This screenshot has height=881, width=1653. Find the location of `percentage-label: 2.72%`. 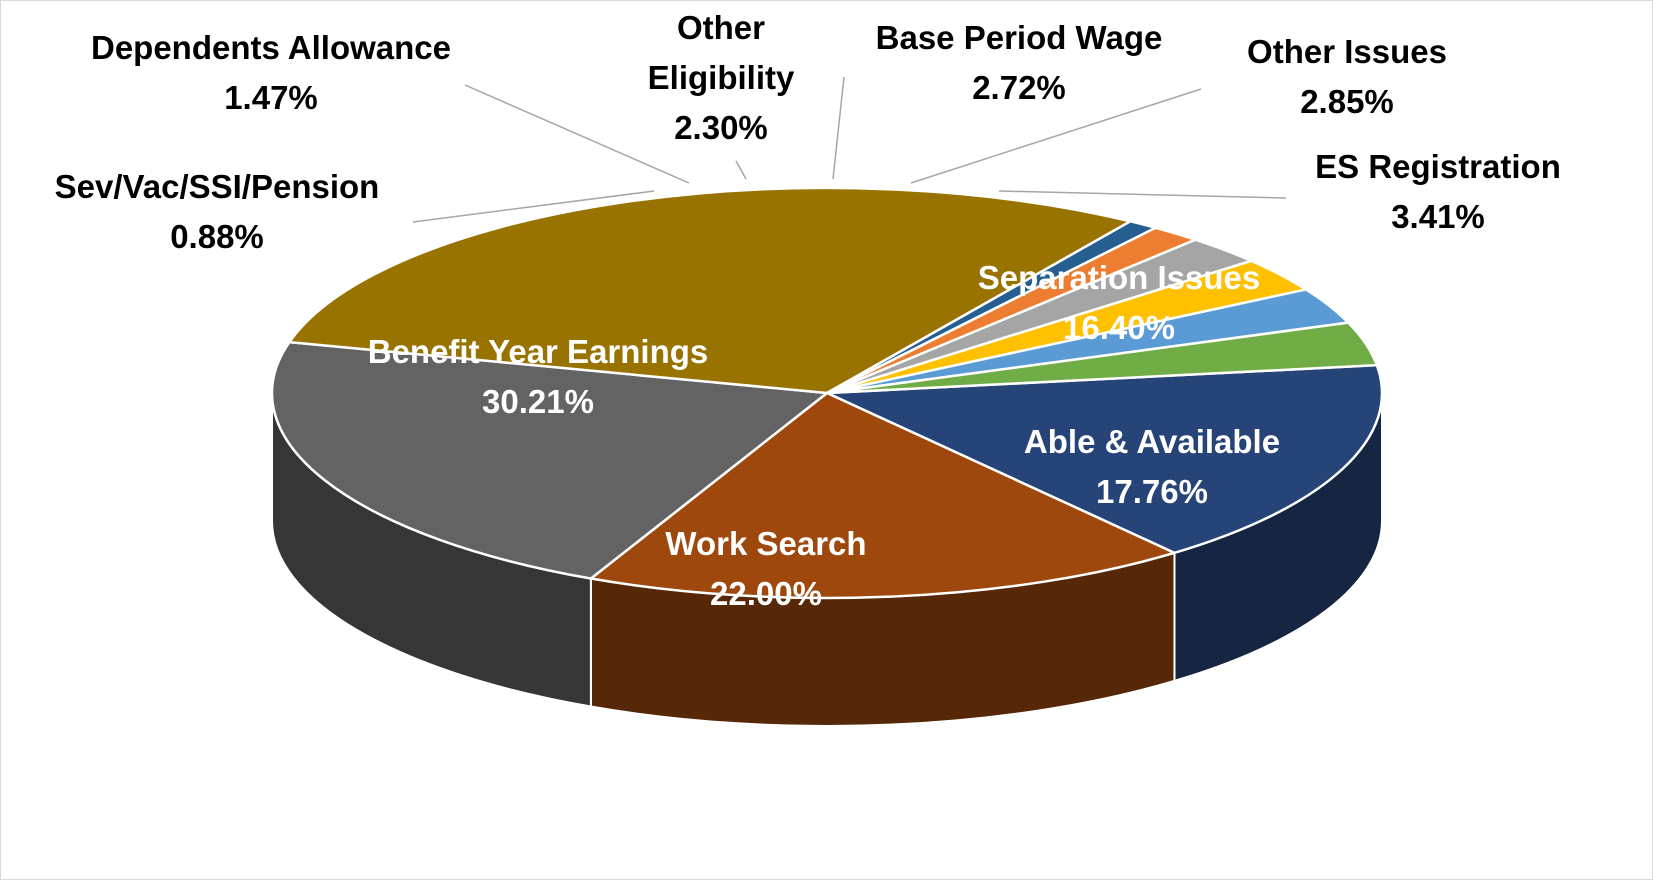

percentage-label: 2.72% is located at coordinates (1019, 87).